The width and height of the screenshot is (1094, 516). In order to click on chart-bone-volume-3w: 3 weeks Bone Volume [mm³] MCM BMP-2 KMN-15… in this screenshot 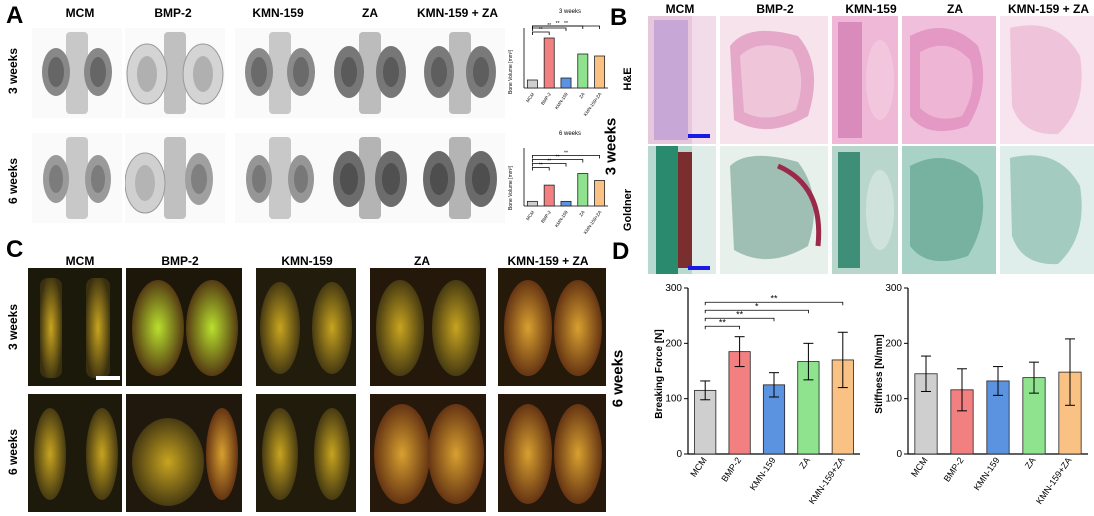, I will do `click(558, 63)`.